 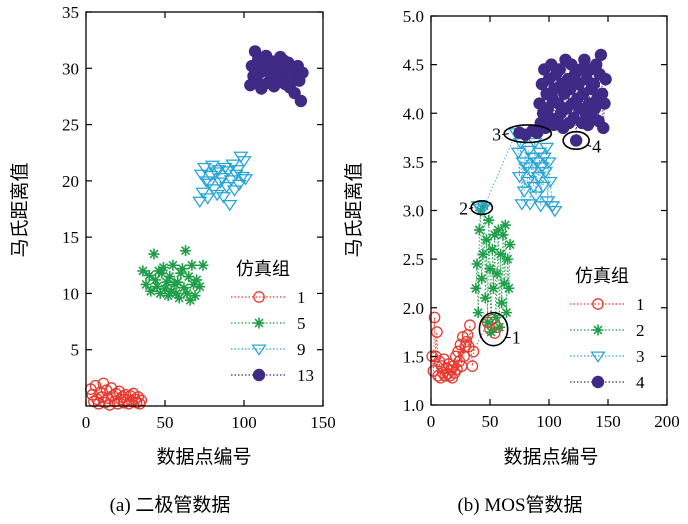 What do you see at coordinates (301, 349) in the screenshot?
I see `legend-label: 9` at bounding box center [301, 349].